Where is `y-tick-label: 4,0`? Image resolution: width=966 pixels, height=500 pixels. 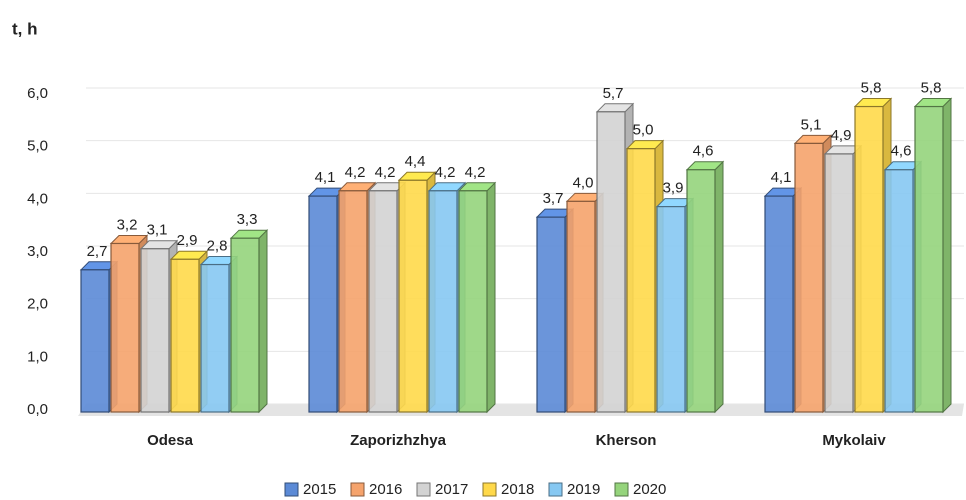
y-tick-label: 4,0 is located at coordinates (37, 198).